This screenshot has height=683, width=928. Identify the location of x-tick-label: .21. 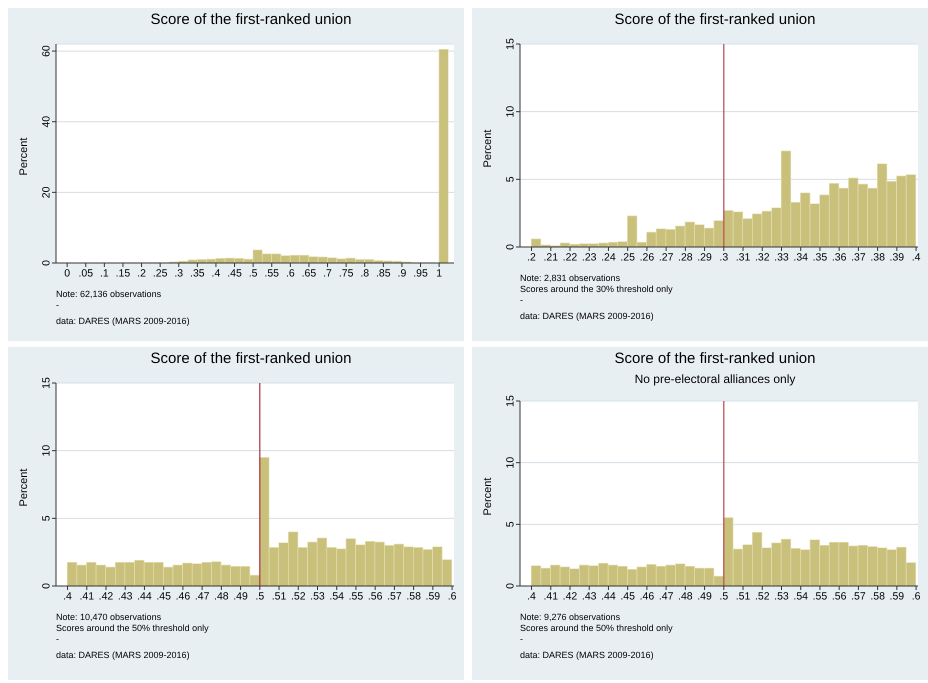
(550, 257).